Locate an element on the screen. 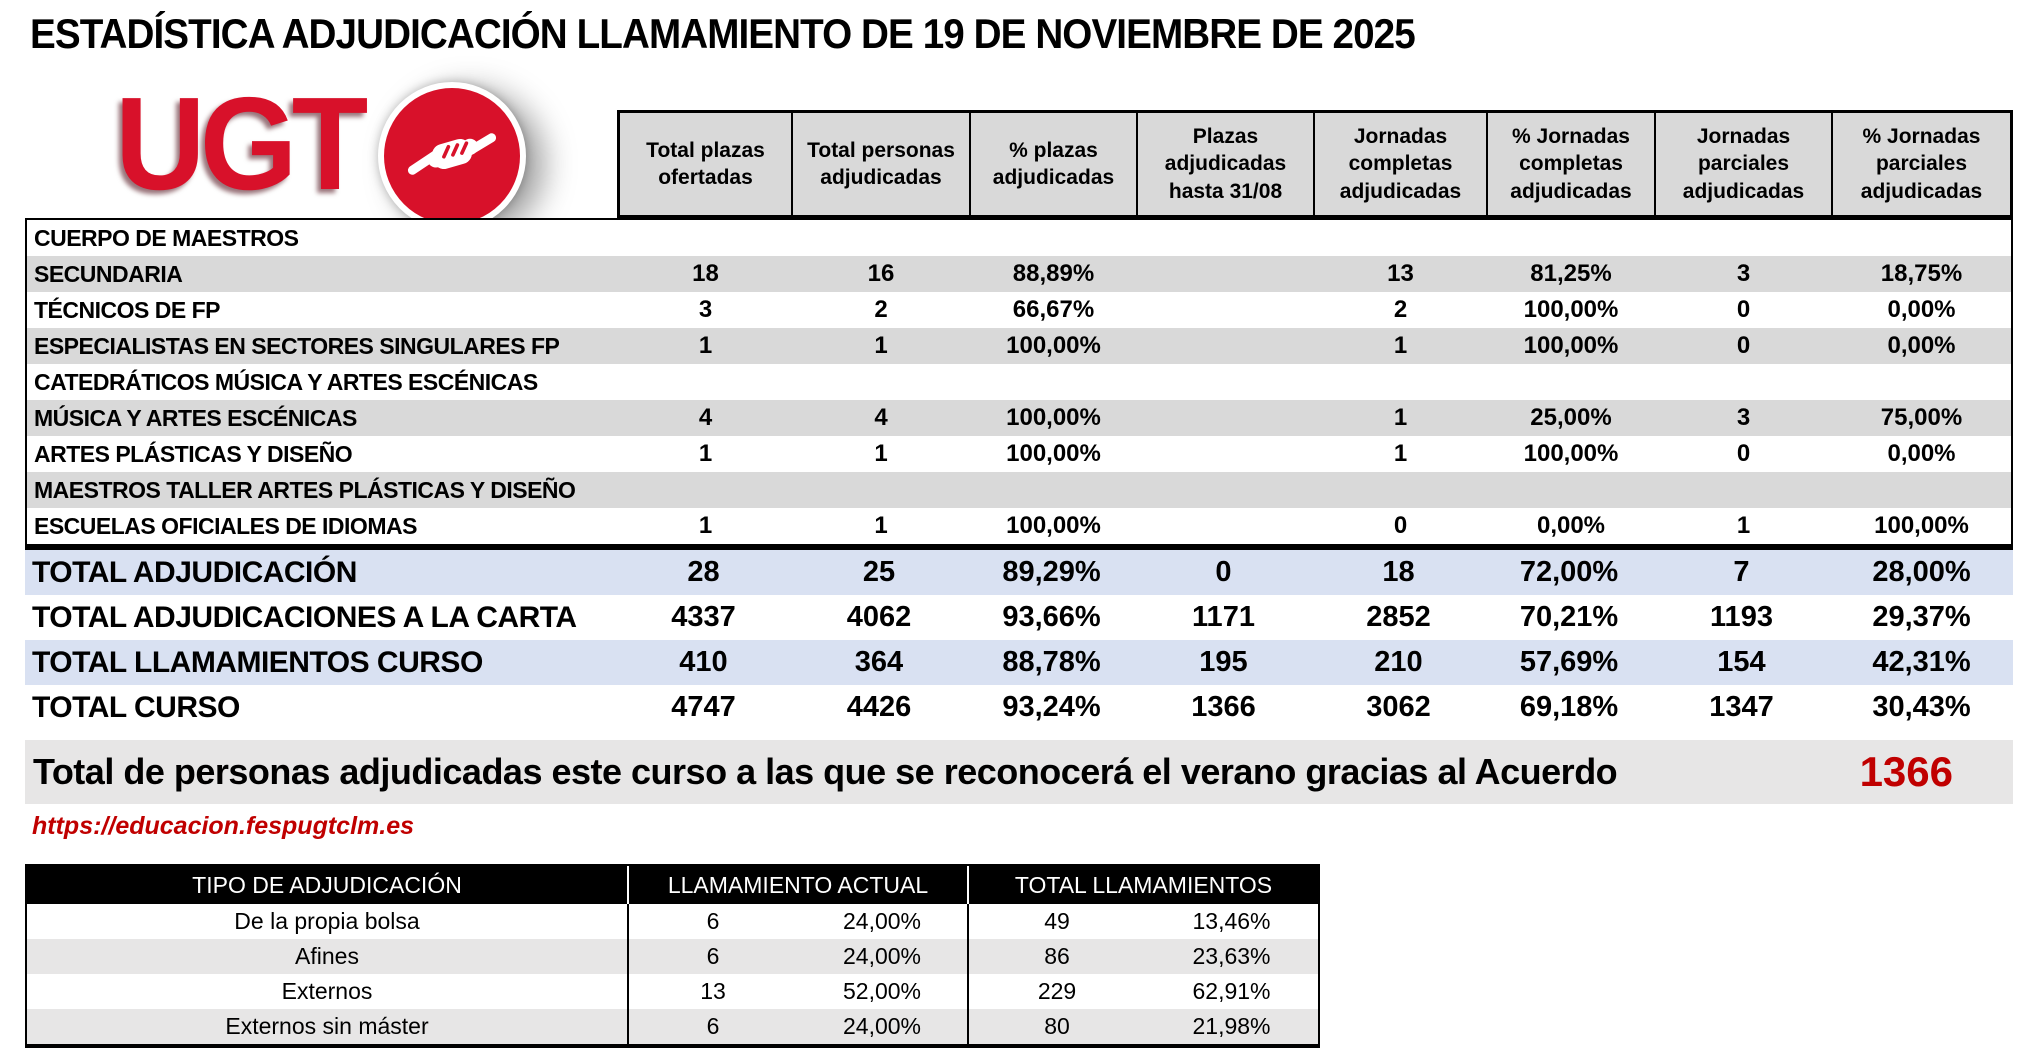  row-label: CUERPO DE MAESTROS is located at coordinates (166, 237).